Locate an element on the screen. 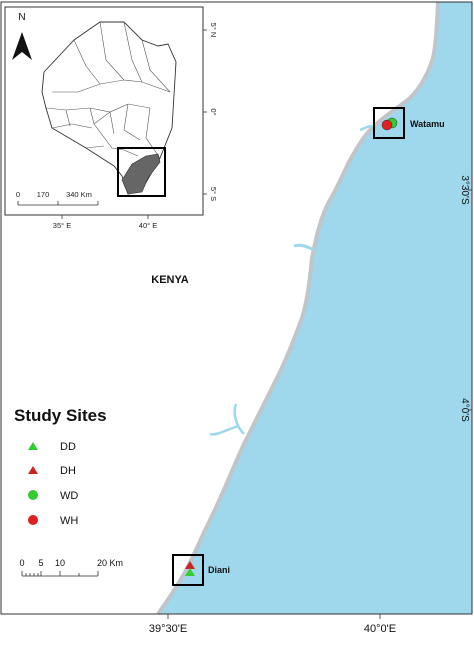  inset-lon-label: 35° E is located at coordinates (62, 225).